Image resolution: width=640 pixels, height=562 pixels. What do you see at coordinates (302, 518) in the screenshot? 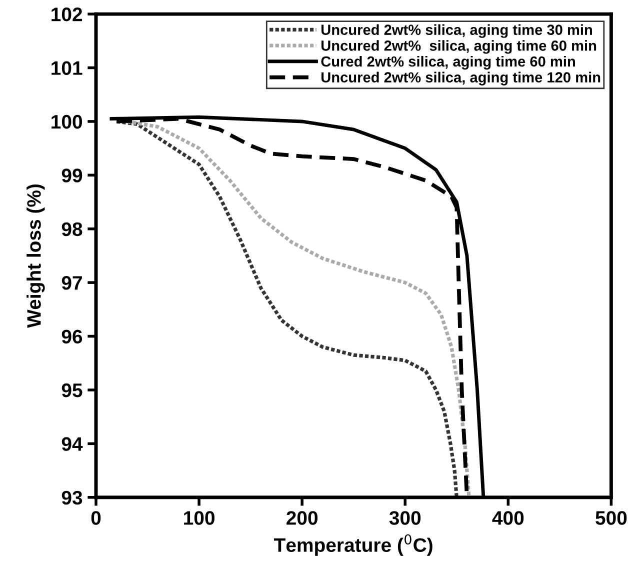
I see `x-tick-label: 200` at bounding box center [302, 518].